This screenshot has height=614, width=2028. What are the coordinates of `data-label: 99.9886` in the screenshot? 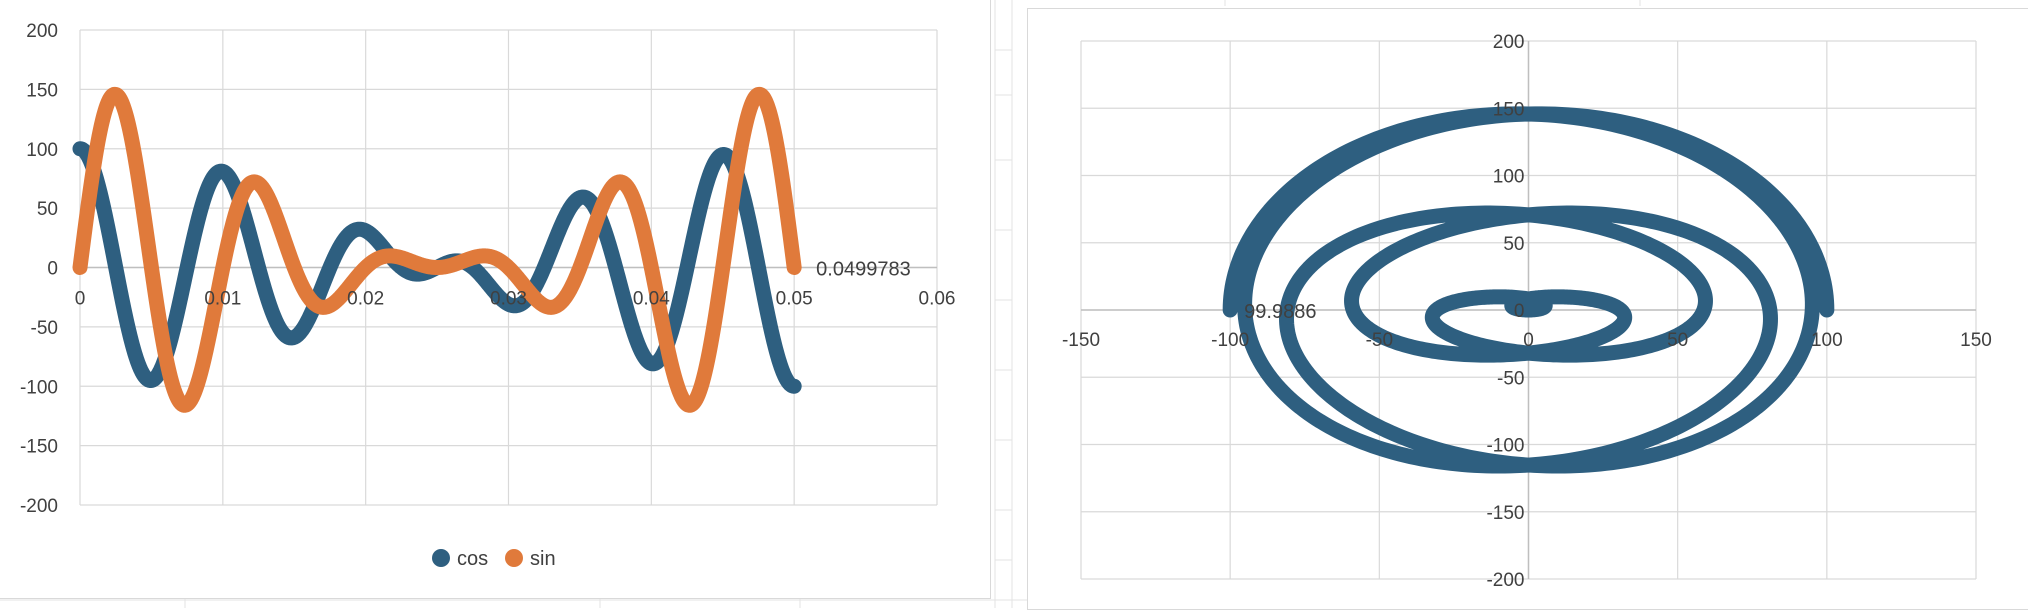 It's located at (1280, 312).